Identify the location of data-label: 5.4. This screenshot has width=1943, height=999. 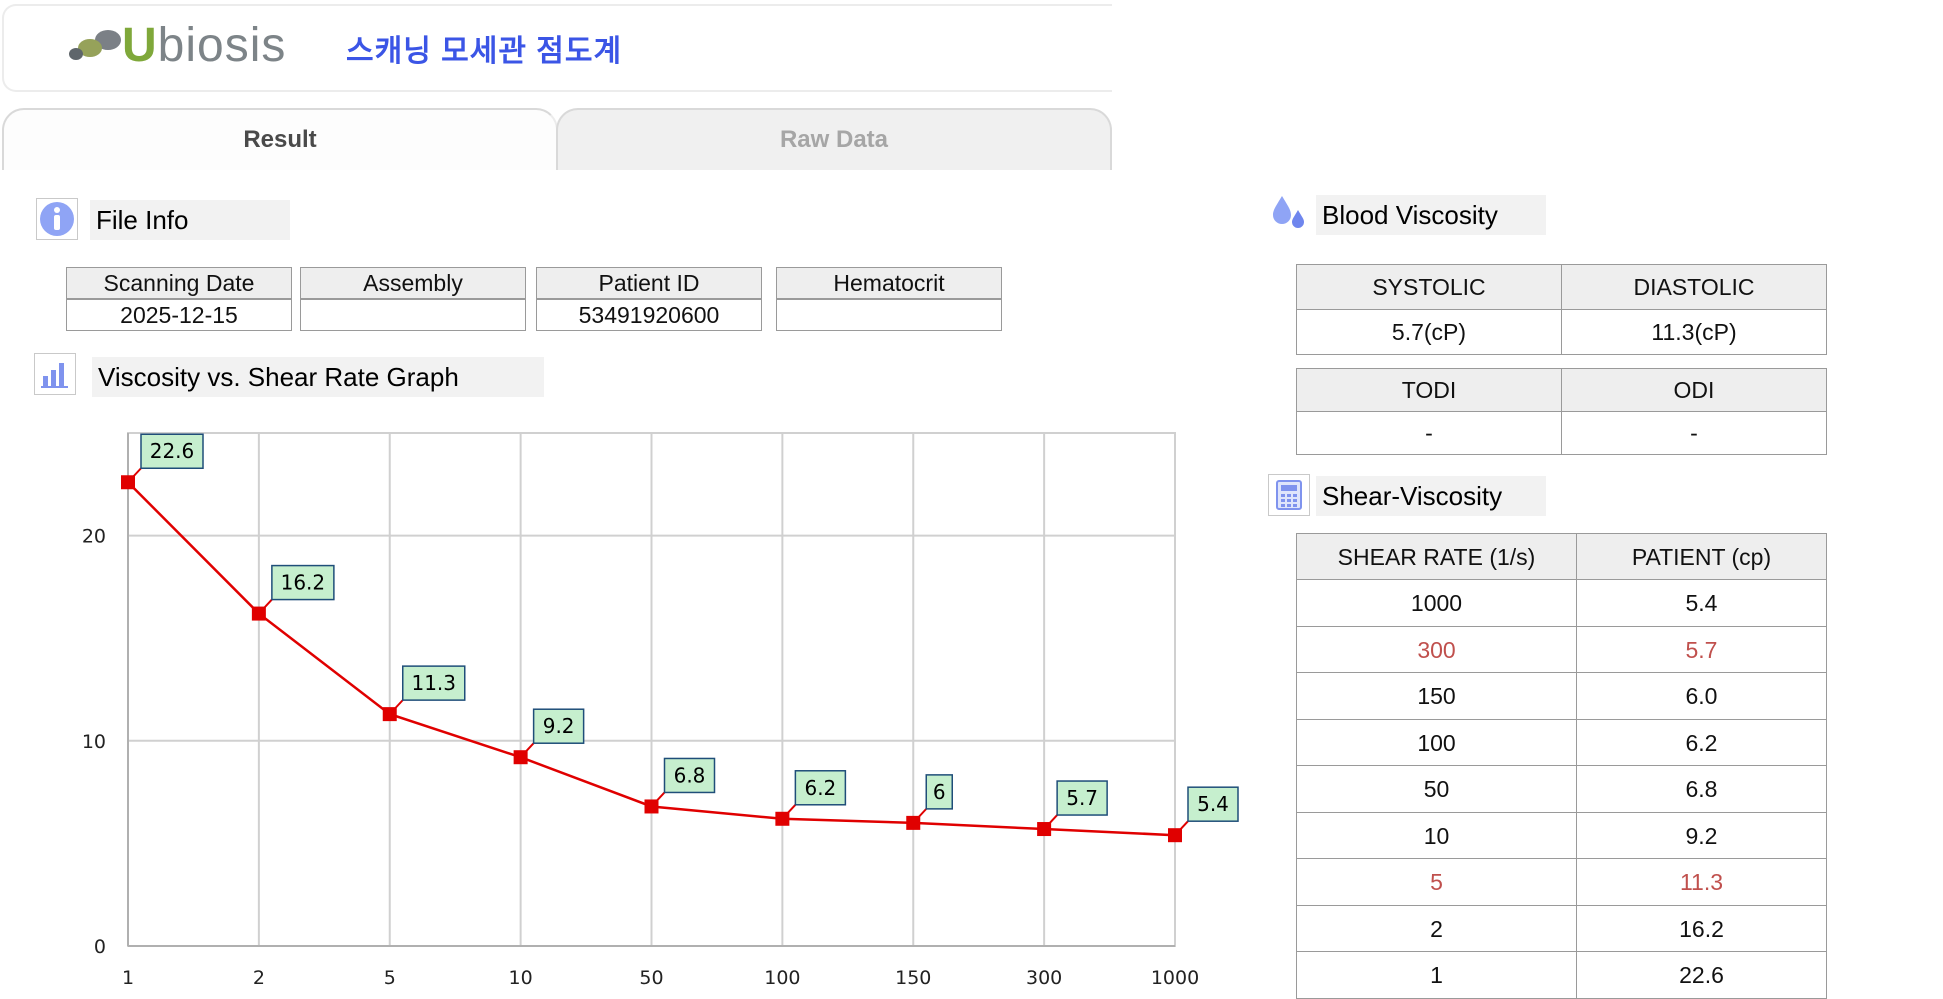
(1213, 804).